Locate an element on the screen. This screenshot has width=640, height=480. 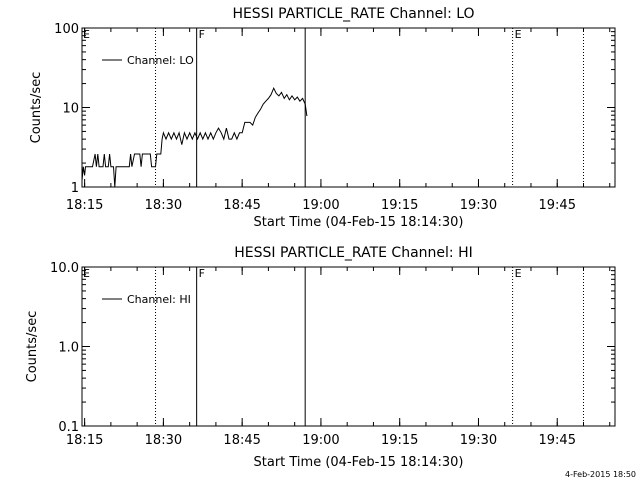
chart-title: HESSI PARTICLE_RATE Channel: LO is located at coordinates (353, 14).